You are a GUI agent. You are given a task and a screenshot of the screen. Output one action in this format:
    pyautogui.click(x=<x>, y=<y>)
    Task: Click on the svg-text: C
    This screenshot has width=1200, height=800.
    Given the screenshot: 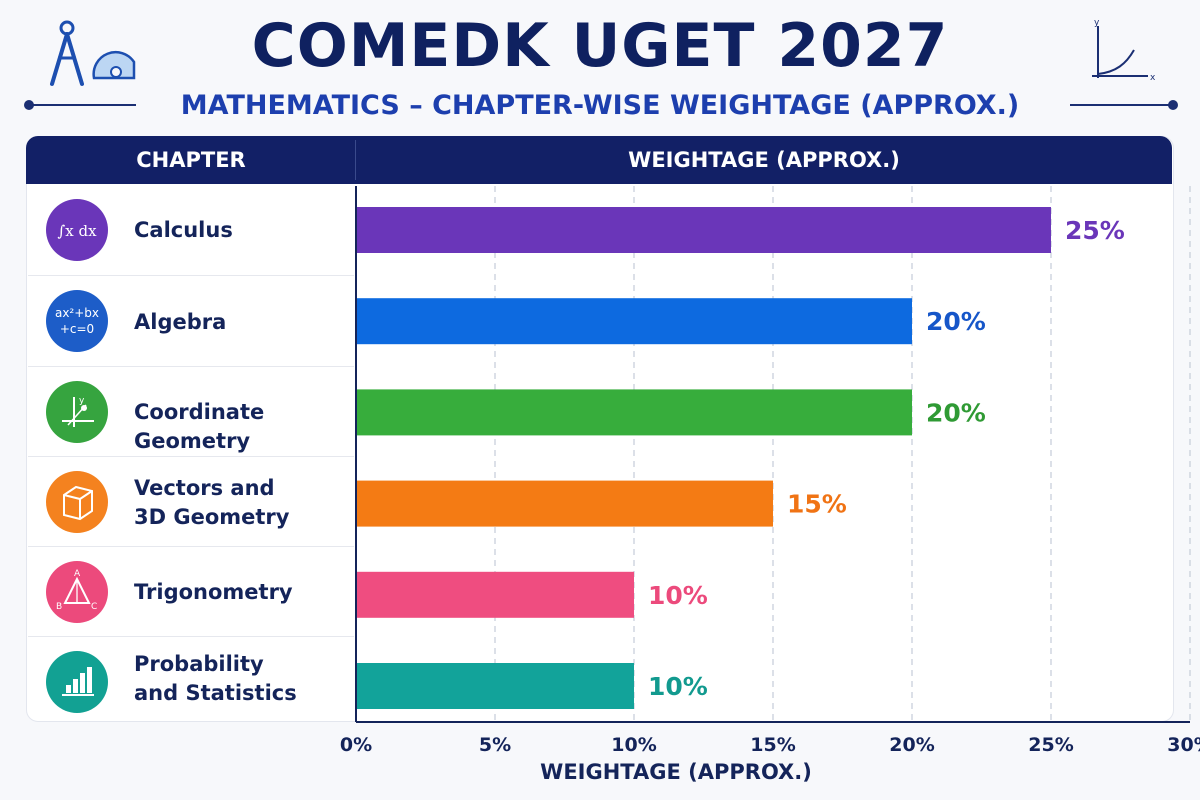 What is the action you would take?
    pyautogui.click(x=94, y=607)
    